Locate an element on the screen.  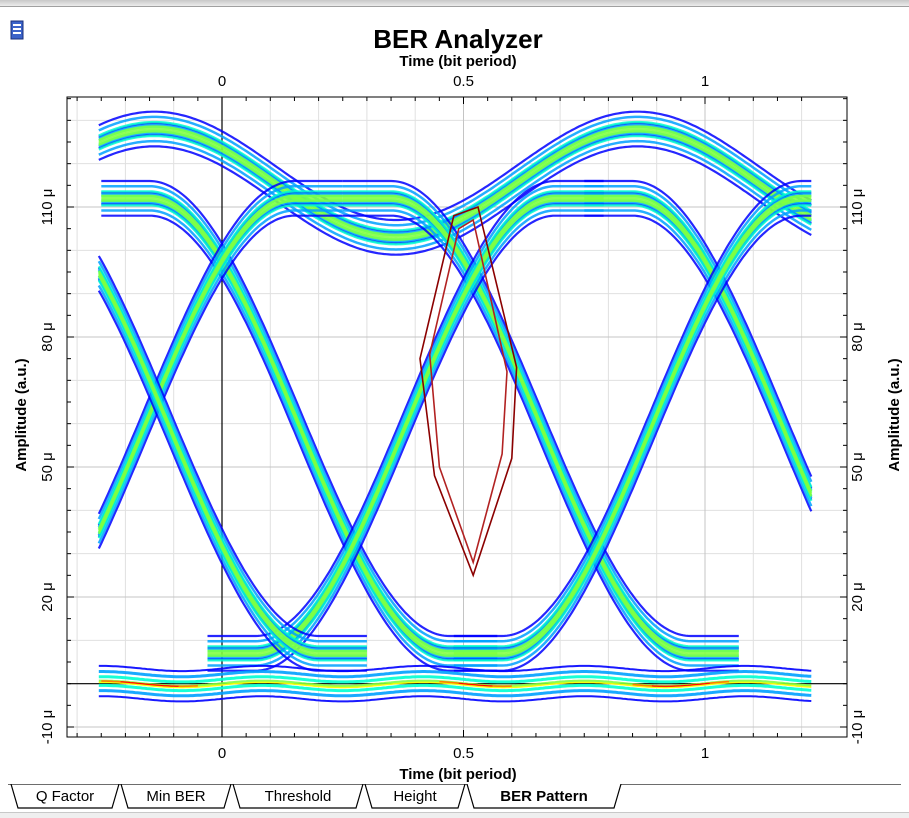
tab-q-factor: Q Factor is located at coordinates (65, 797).